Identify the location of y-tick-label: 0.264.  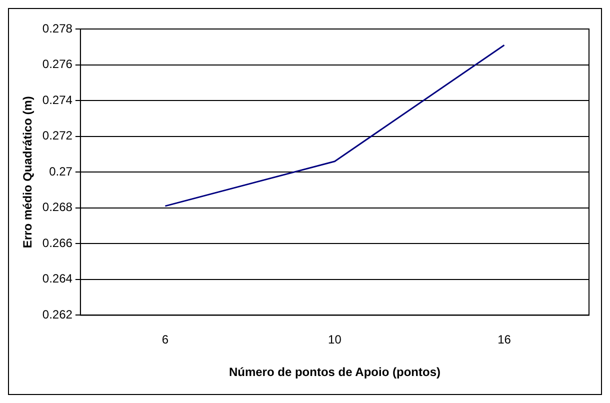
(57, 279).